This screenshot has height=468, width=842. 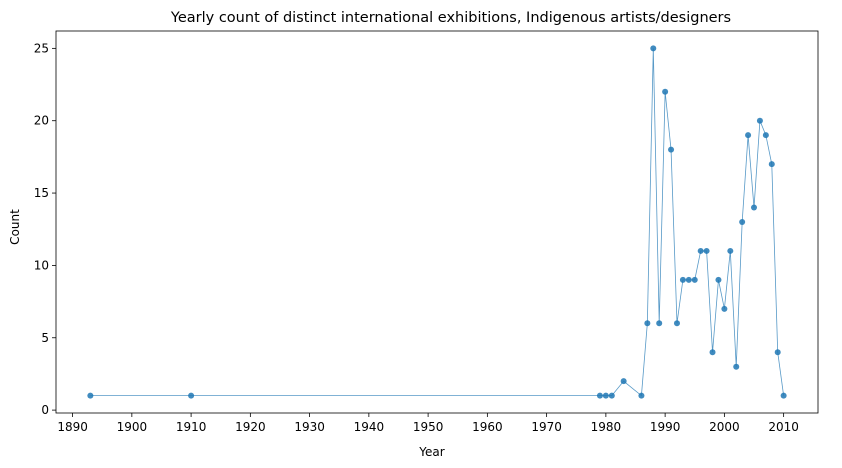 I want to click on y-tick-label: 15, so click(x=41, y=193).